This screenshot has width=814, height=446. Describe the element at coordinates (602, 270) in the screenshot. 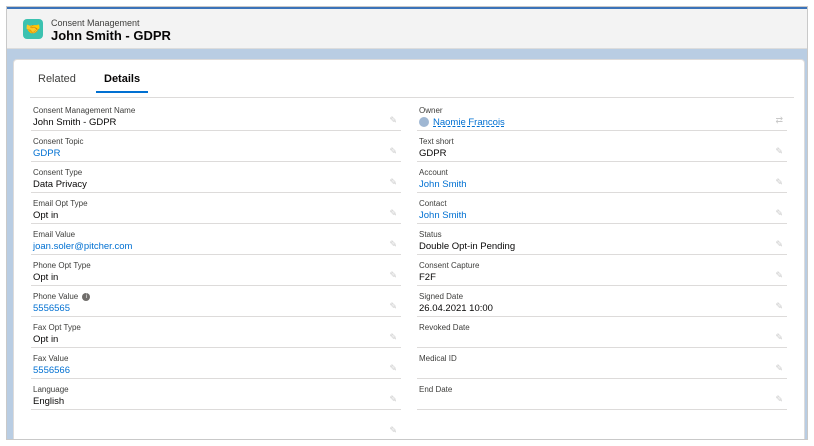

I see `field-consent-capture: Consent Capture F2F ✎` at that location.